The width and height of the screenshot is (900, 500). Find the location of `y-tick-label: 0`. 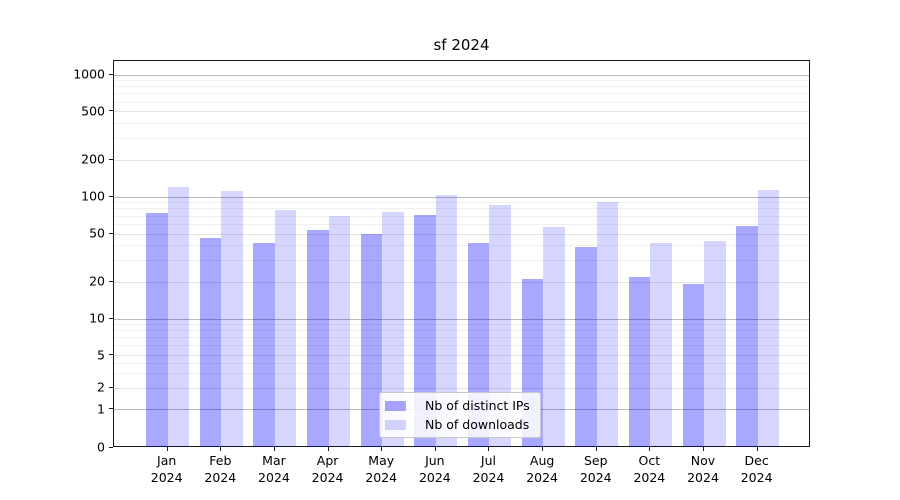

y-tick-label: 0 is located at coordinates (101, 447).